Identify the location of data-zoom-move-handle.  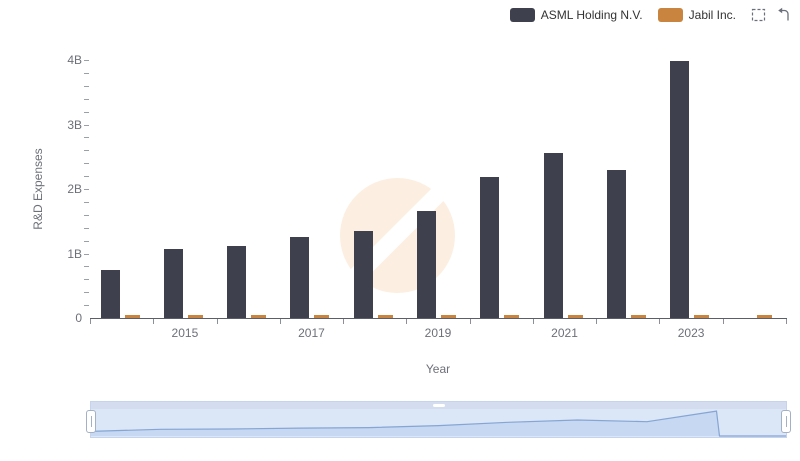
(438, 405).